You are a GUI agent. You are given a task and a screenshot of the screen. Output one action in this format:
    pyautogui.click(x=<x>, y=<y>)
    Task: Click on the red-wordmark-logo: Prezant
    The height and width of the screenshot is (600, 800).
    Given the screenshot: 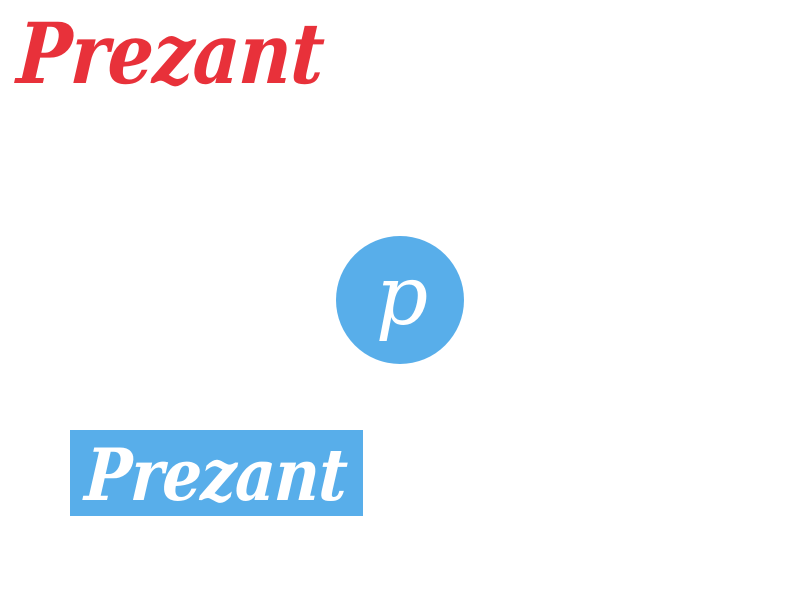 What is the action you would take?
    pyautogui.click(x=170, y=53)
    